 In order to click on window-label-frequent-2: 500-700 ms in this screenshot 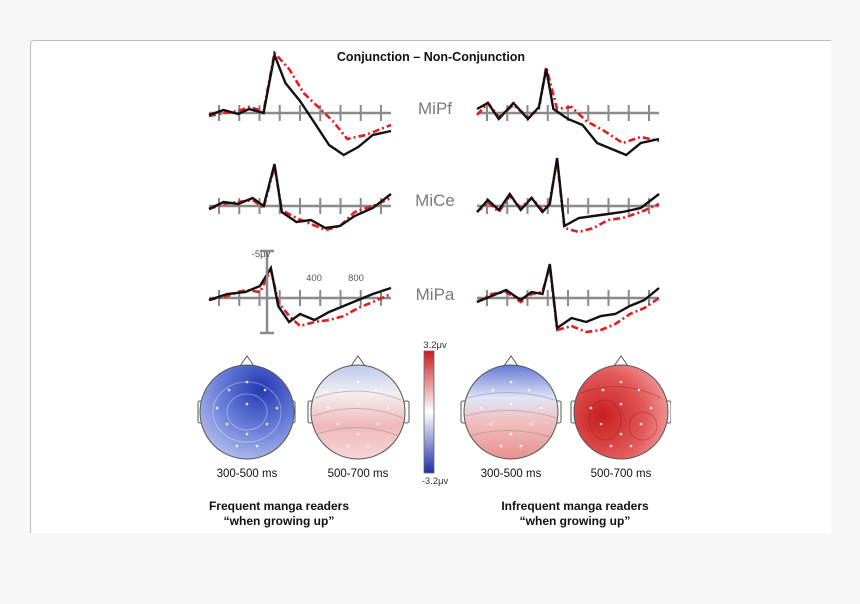, I will do `click(358, 474)`.